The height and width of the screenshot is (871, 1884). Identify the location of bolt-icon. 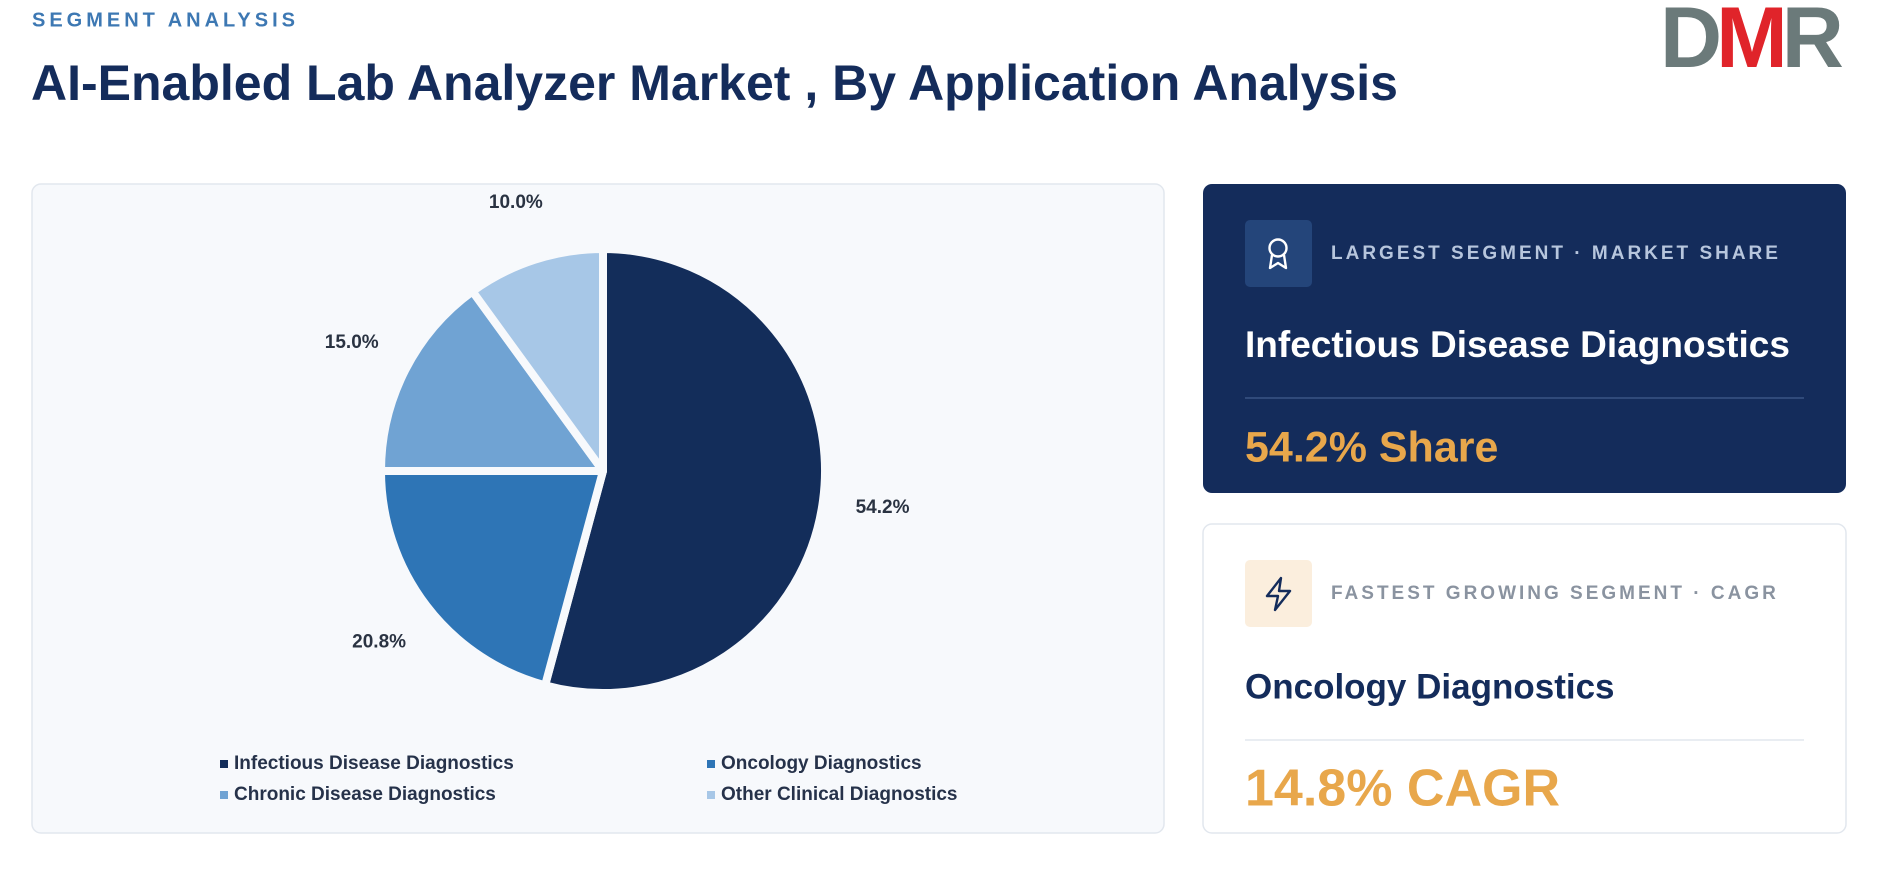
(1278, 594).